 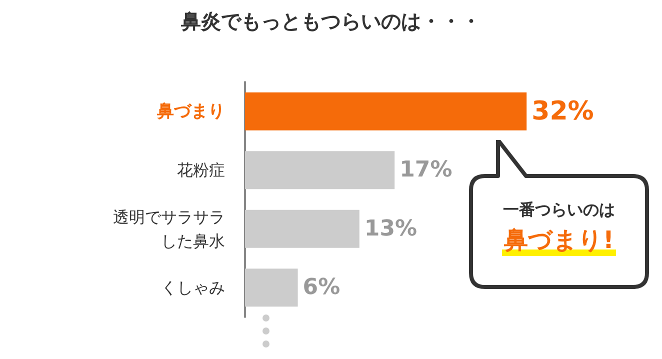 What do you see at coordinates (169, 228) in the screenshot?
I see `y-tick-label: 透明でサラサラした鼻水` at bounding box center [169, 228].